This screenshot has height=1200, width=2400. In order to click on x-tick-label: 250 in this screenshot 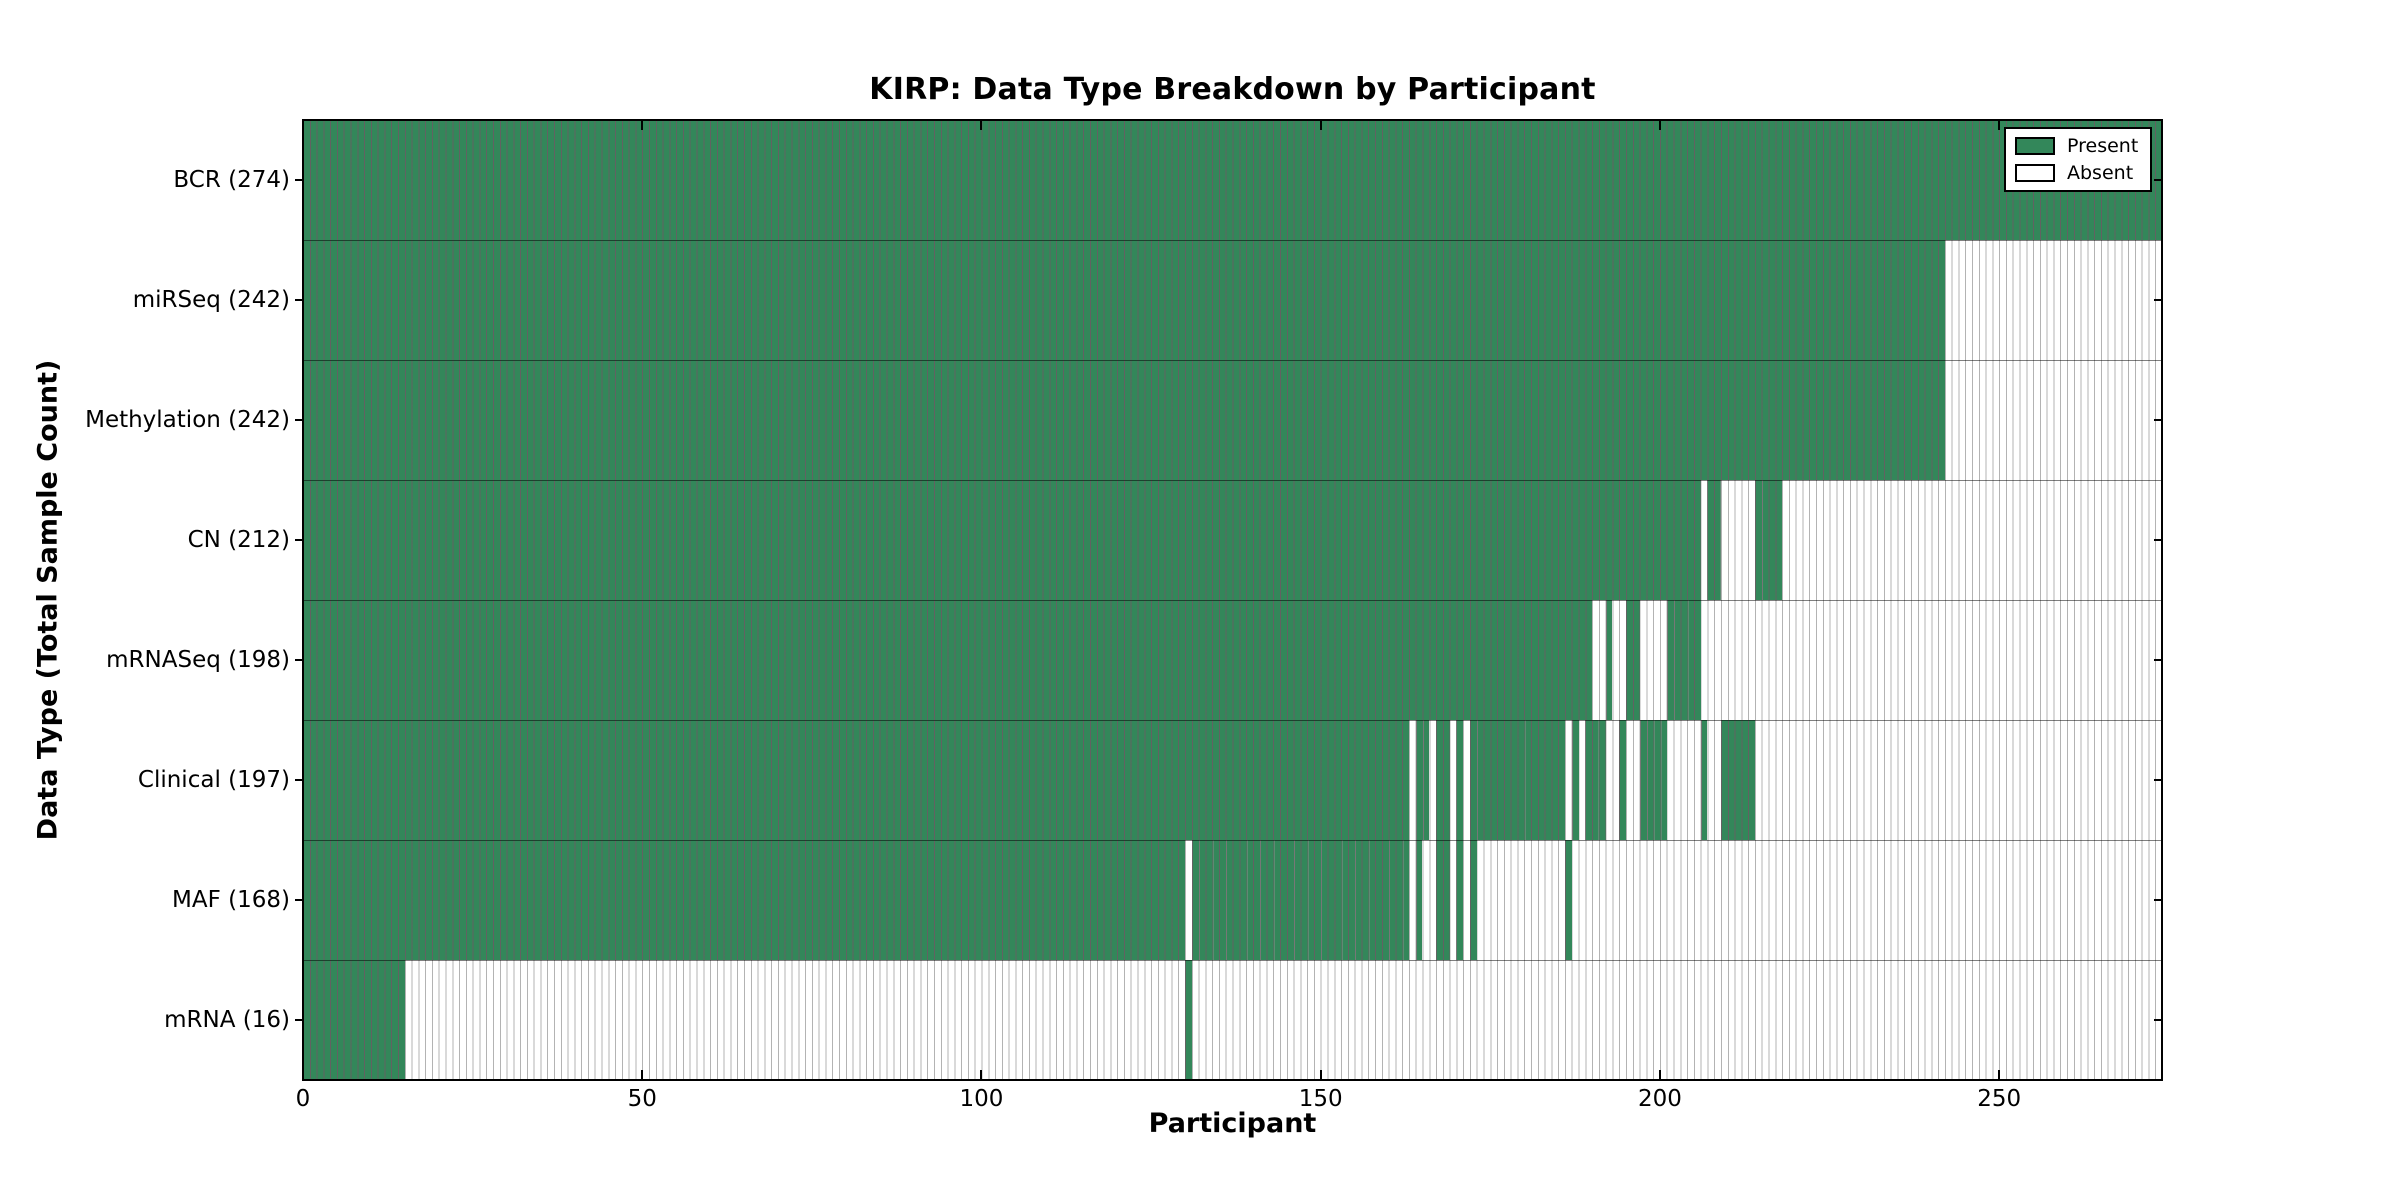, I will do `click(1999, 1099)`.